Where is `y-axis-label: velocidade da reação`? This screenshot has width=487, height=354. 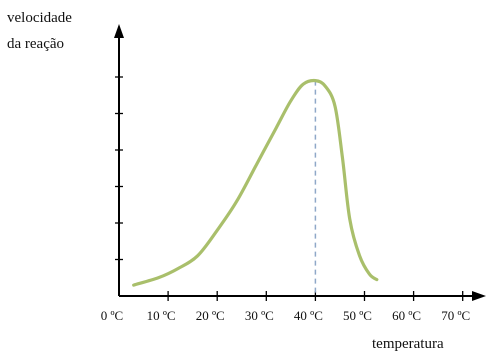
y-axis-label: velocidade da reação is located at coordinates (39, 31).